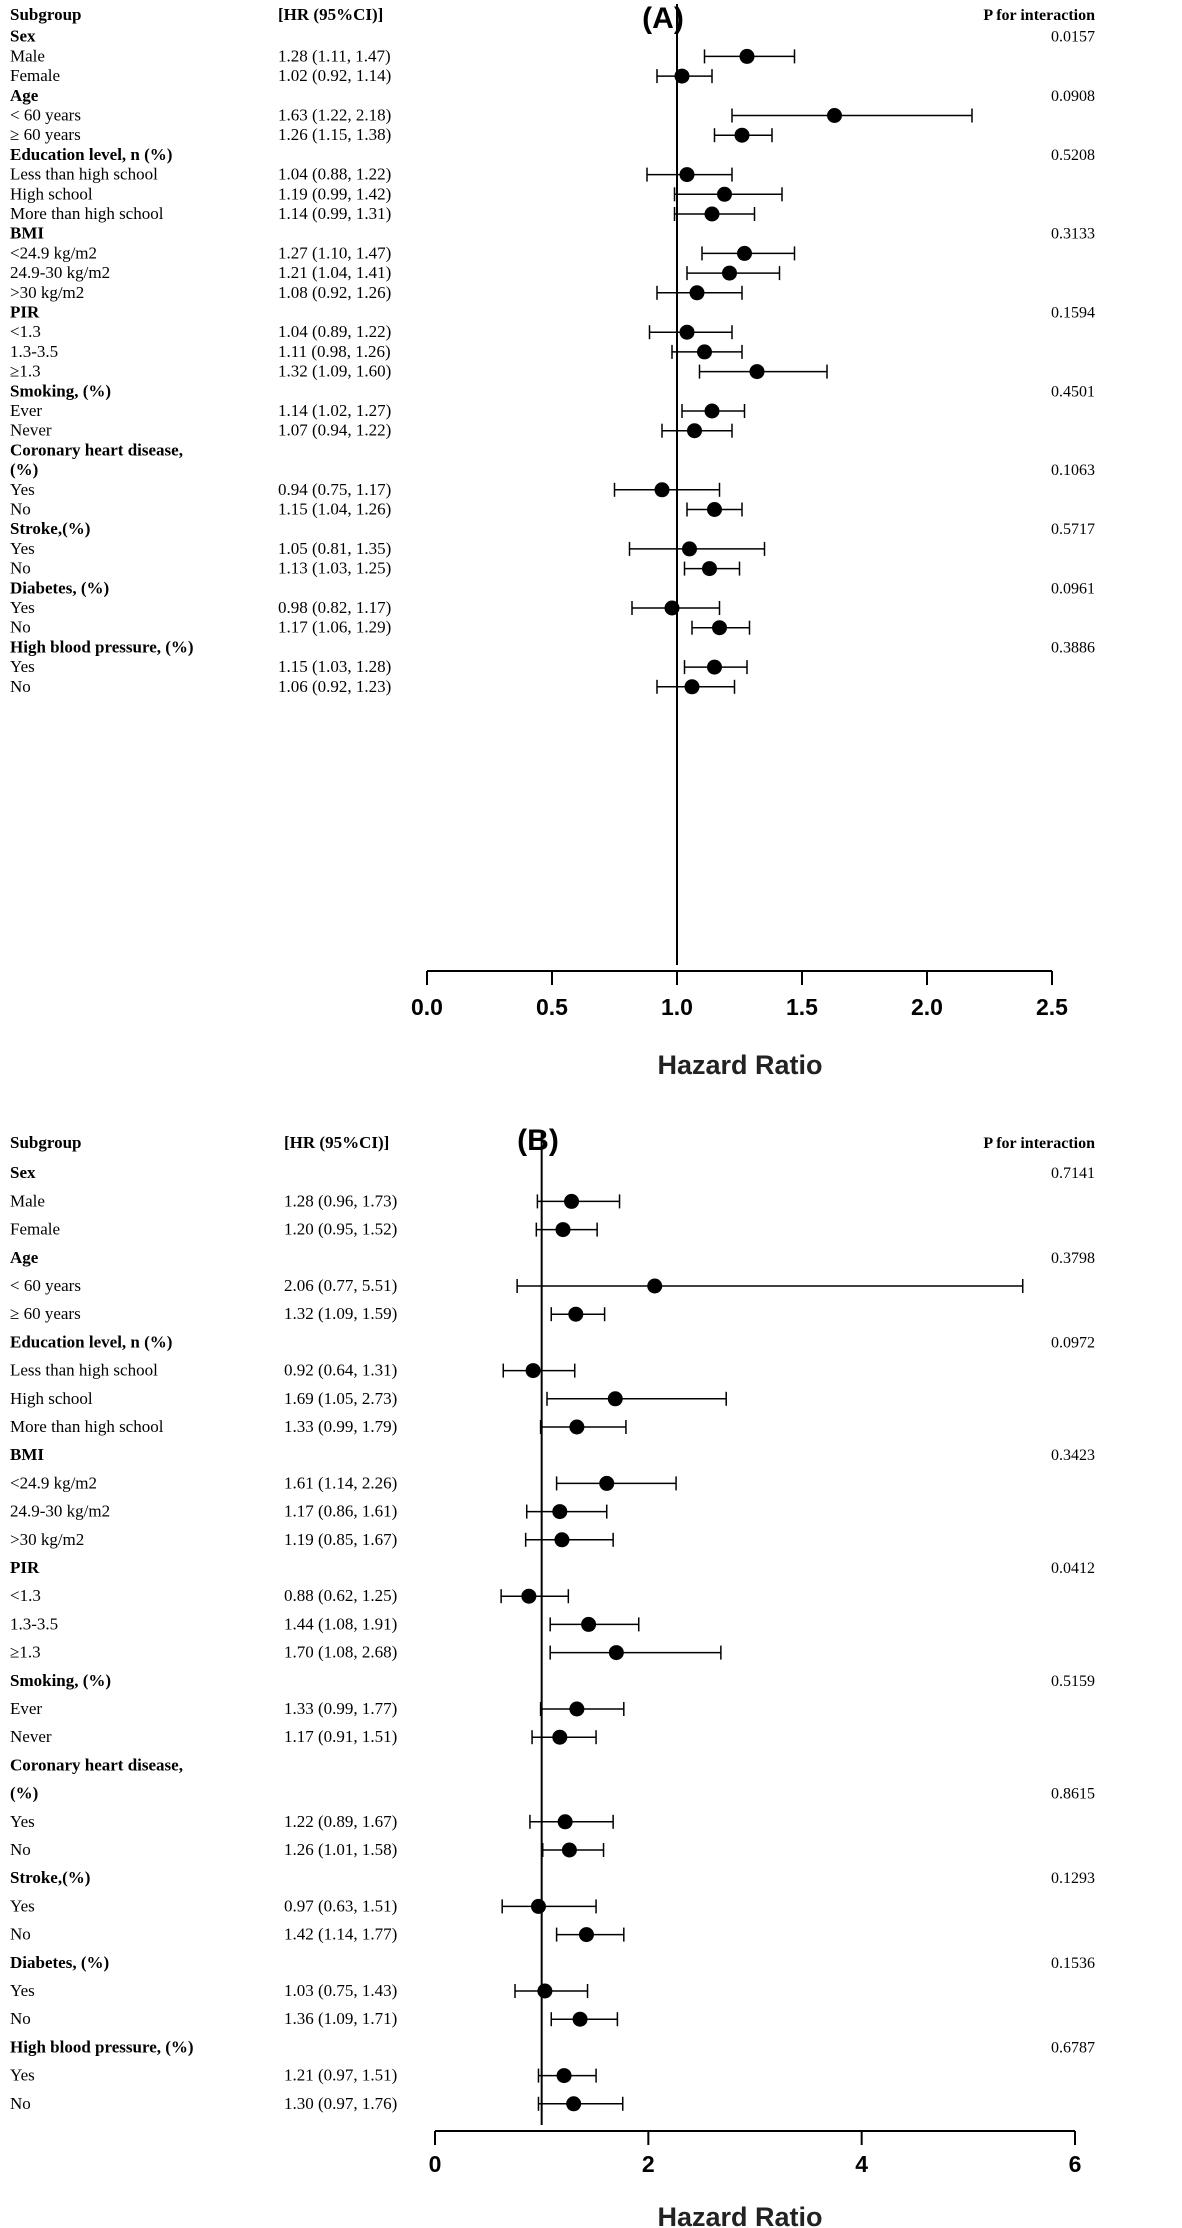 The height and width of the screenshot is (2228, 1182). What do you see at coordinates (50, 1877) in the screenshot?
I see `group-label: Stroke,(%)` at bounding box center [50, 1877].